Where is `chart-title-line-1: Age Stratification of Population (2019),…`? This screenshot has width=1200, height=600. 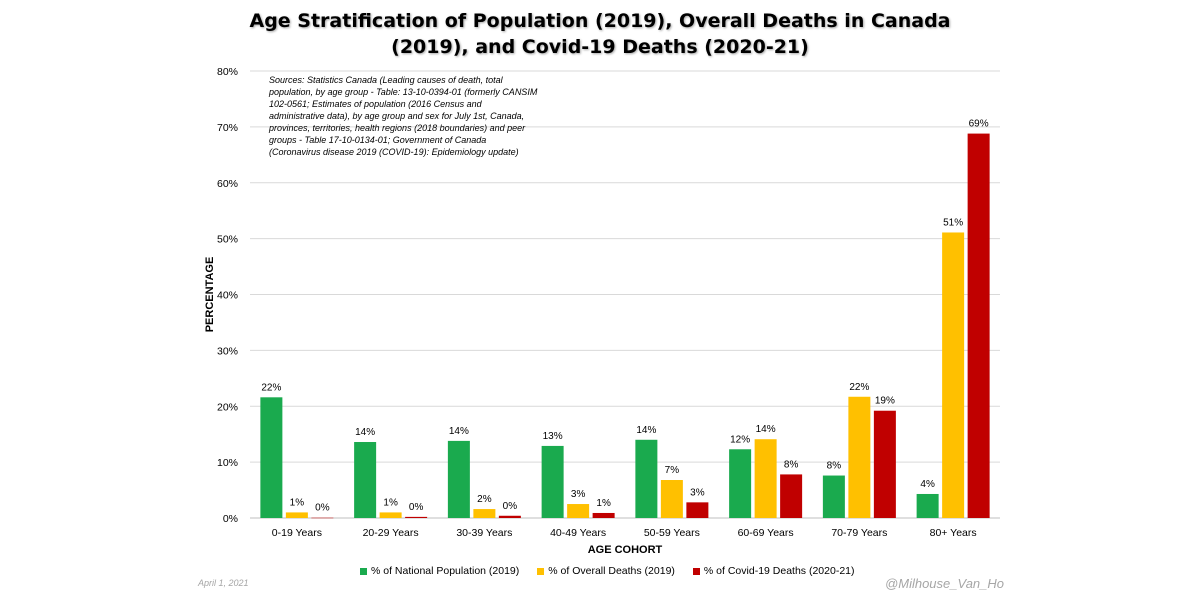
chart-title-line-1: Age Stratification of Population (2019),… is located at coordinates (600, 21).